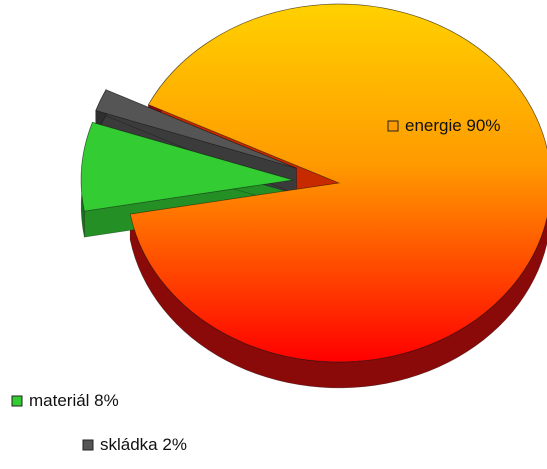  I want to click on label-text-materiál: materiál 8%, so click(74, 400).